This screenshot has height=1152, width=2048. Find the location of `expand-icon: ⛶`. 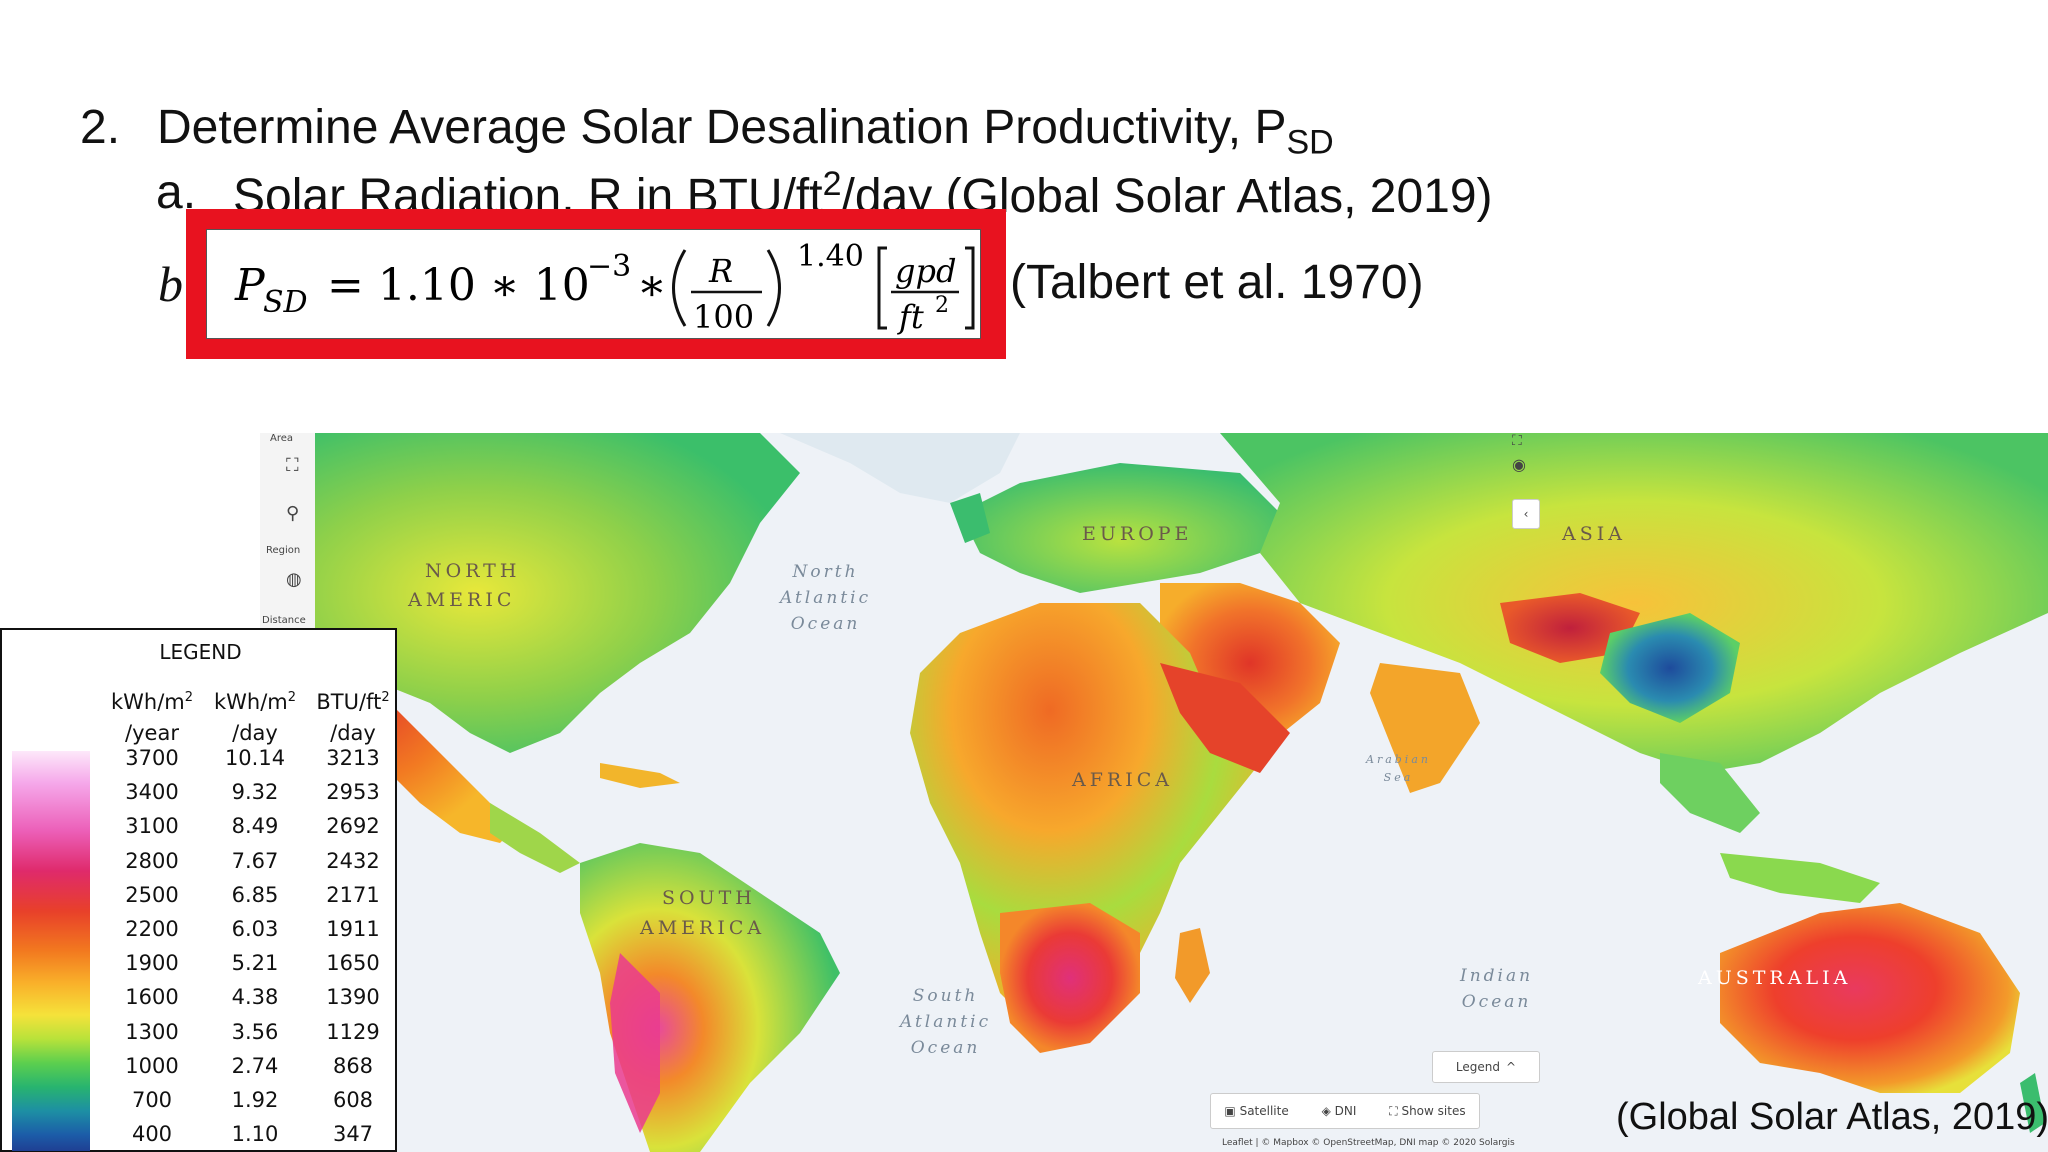

expand-icon: ⛶ is located at coordinates (1393, 1110).